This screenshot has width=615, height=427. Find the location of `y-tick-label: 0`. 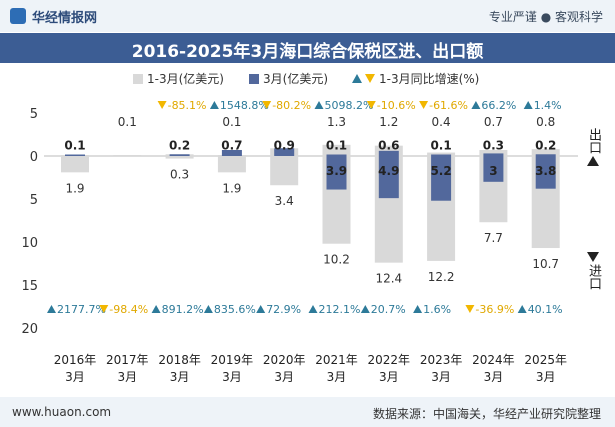

y-tick-label: 0 is located at coordinates (34, 157).